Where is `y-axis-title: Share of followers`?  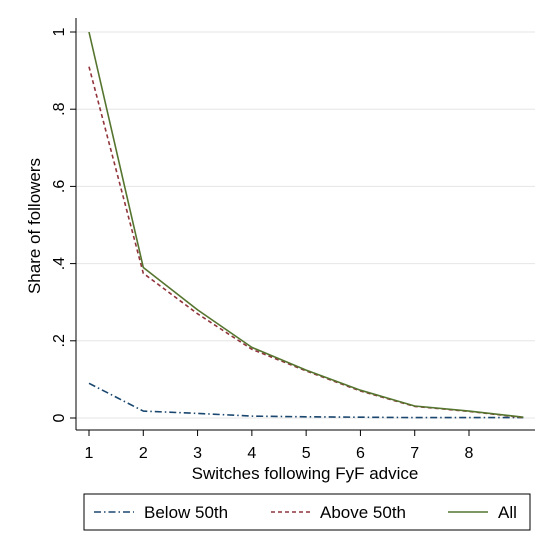
y-axis-title: Share of followers is located at coordinates (34, 226).